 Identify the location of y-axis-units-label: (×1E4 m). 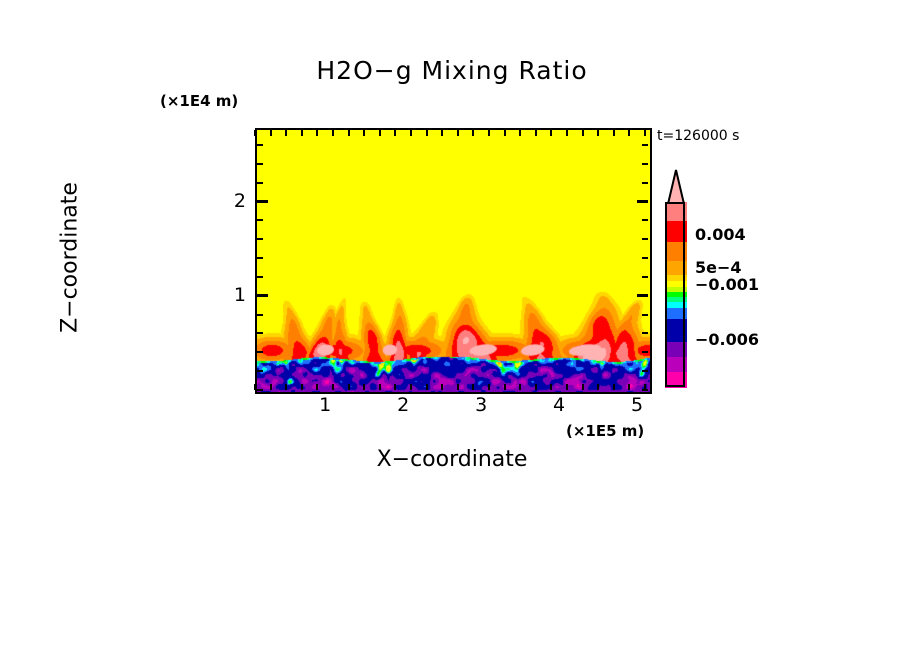
(199, 101).